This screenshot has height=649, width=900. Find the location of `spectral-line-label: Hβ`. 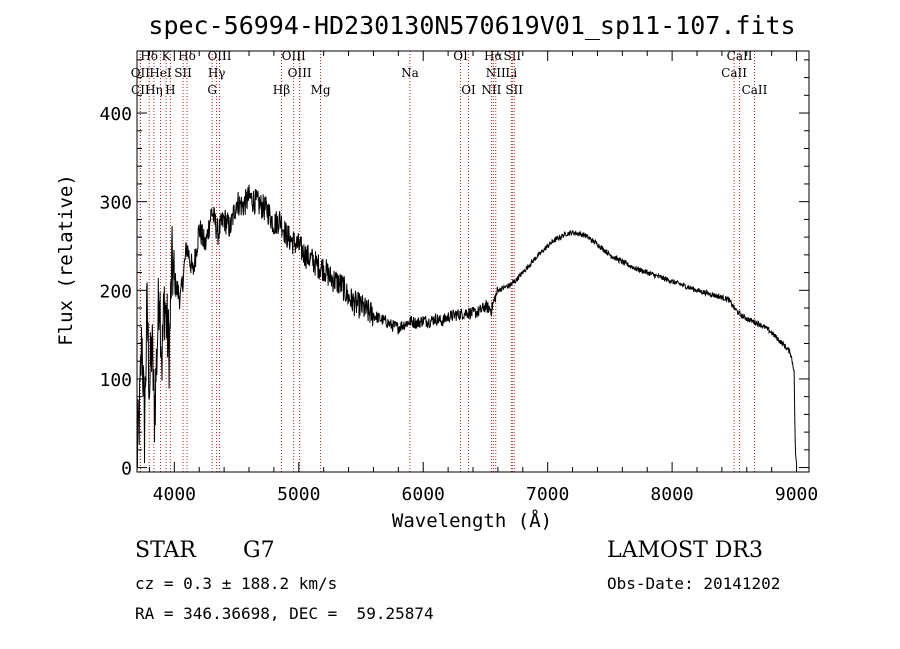

spectral-line-label: Hβ is located at coordinates (281, 90).